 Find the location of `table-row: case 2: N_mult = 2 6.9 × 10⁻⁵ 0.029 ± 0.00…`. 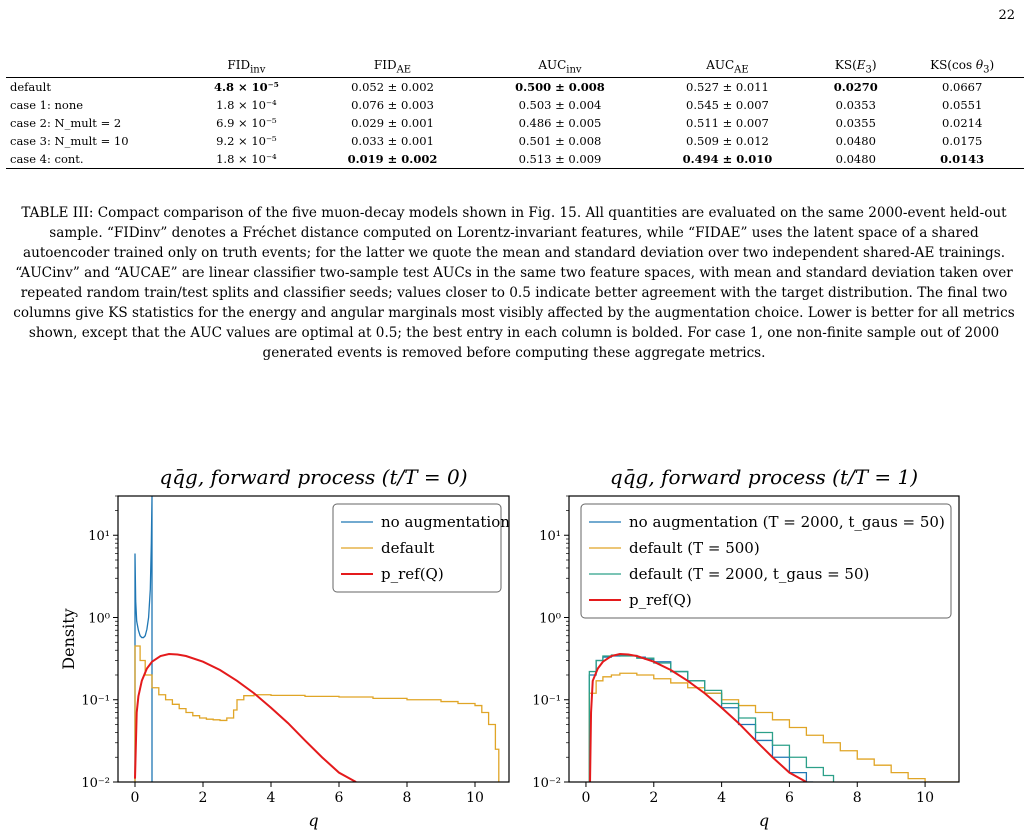

table-row: case 2: N_mult = 2 6.9 × 10⁻⁵ 0.029 ± 0.00… is located at coordinates (515, 123).